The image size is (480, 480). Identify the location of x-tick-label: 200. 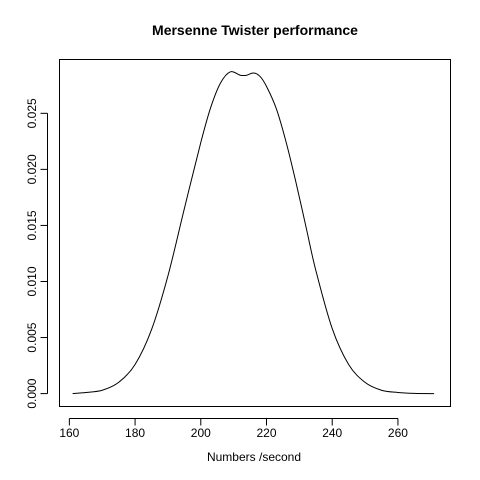
(201, 433).